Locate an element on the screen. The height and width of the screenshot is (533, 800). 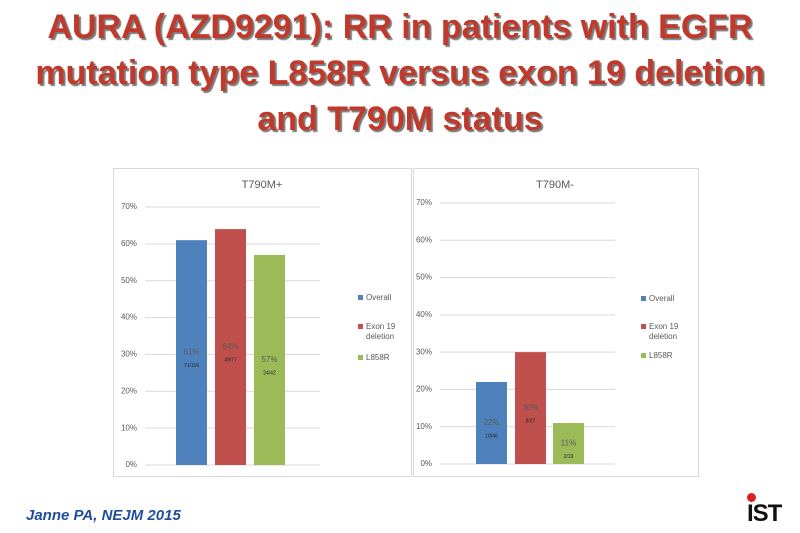
data-label: 22% is located at coordinates (491, 422).